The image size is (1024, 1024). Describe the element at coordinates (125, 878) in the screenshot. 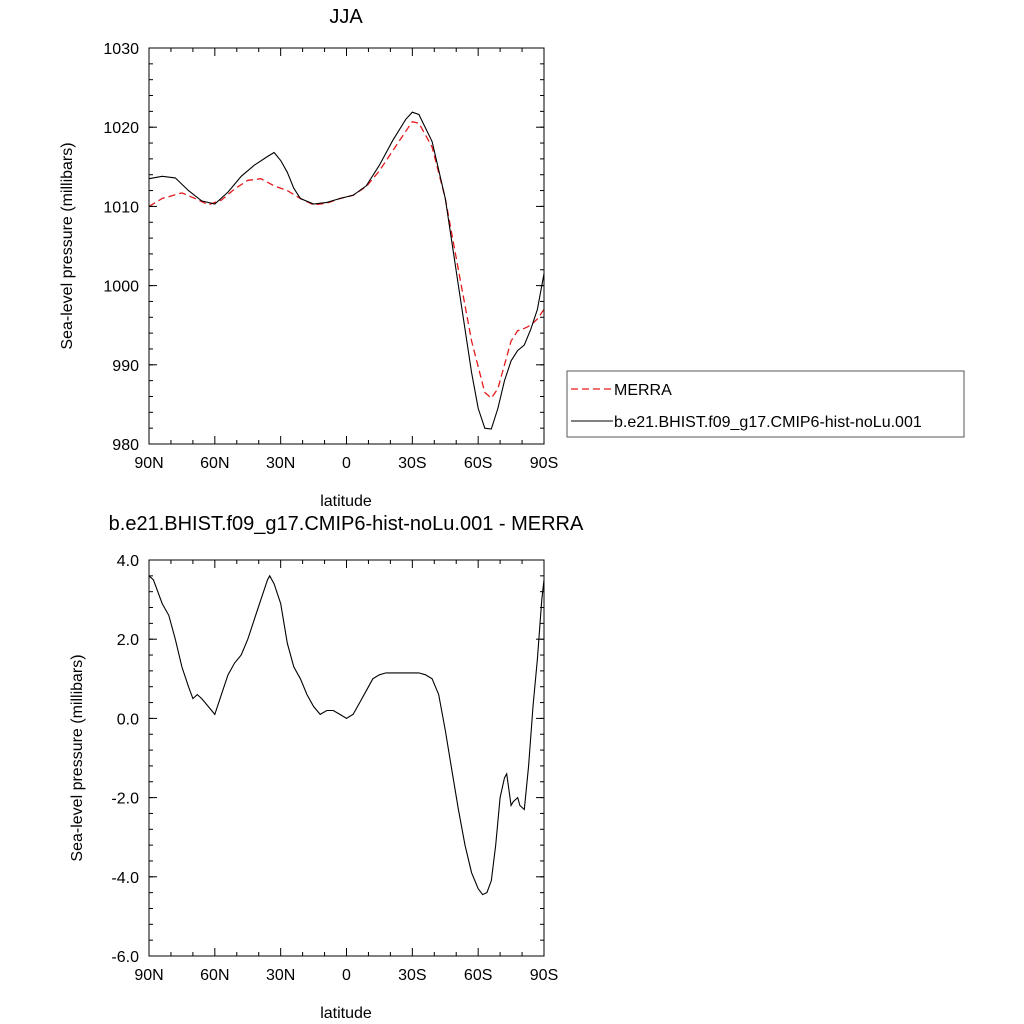

I see `bottom-y-tick-label: -4.0` at that location.